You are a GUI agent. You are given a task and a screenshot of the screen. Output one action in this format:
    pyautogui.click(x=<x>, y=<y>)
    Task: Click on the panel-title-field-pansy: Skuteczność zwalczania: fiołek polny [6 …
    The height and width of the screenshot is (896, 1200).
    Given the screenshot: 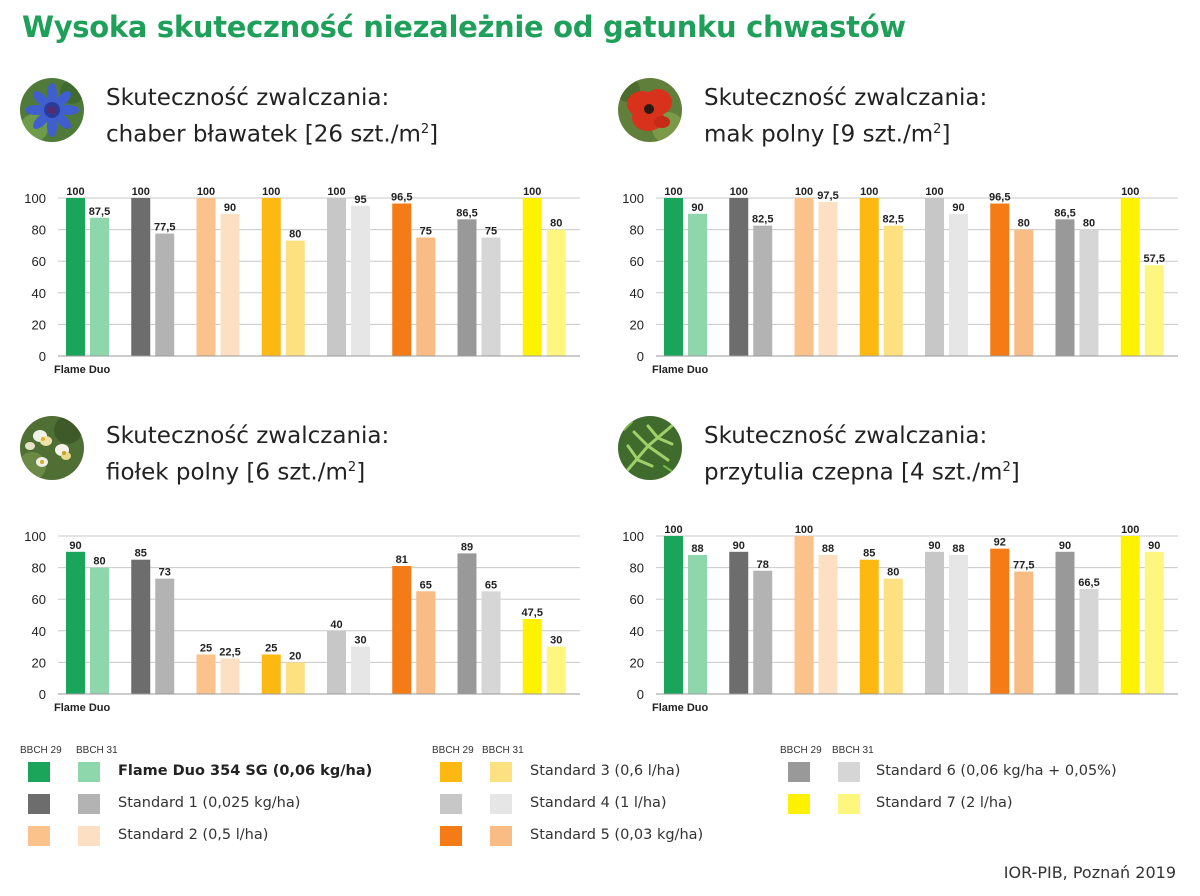 What is the action you would take?
    pyautogui.click(x=248, y=454)
    